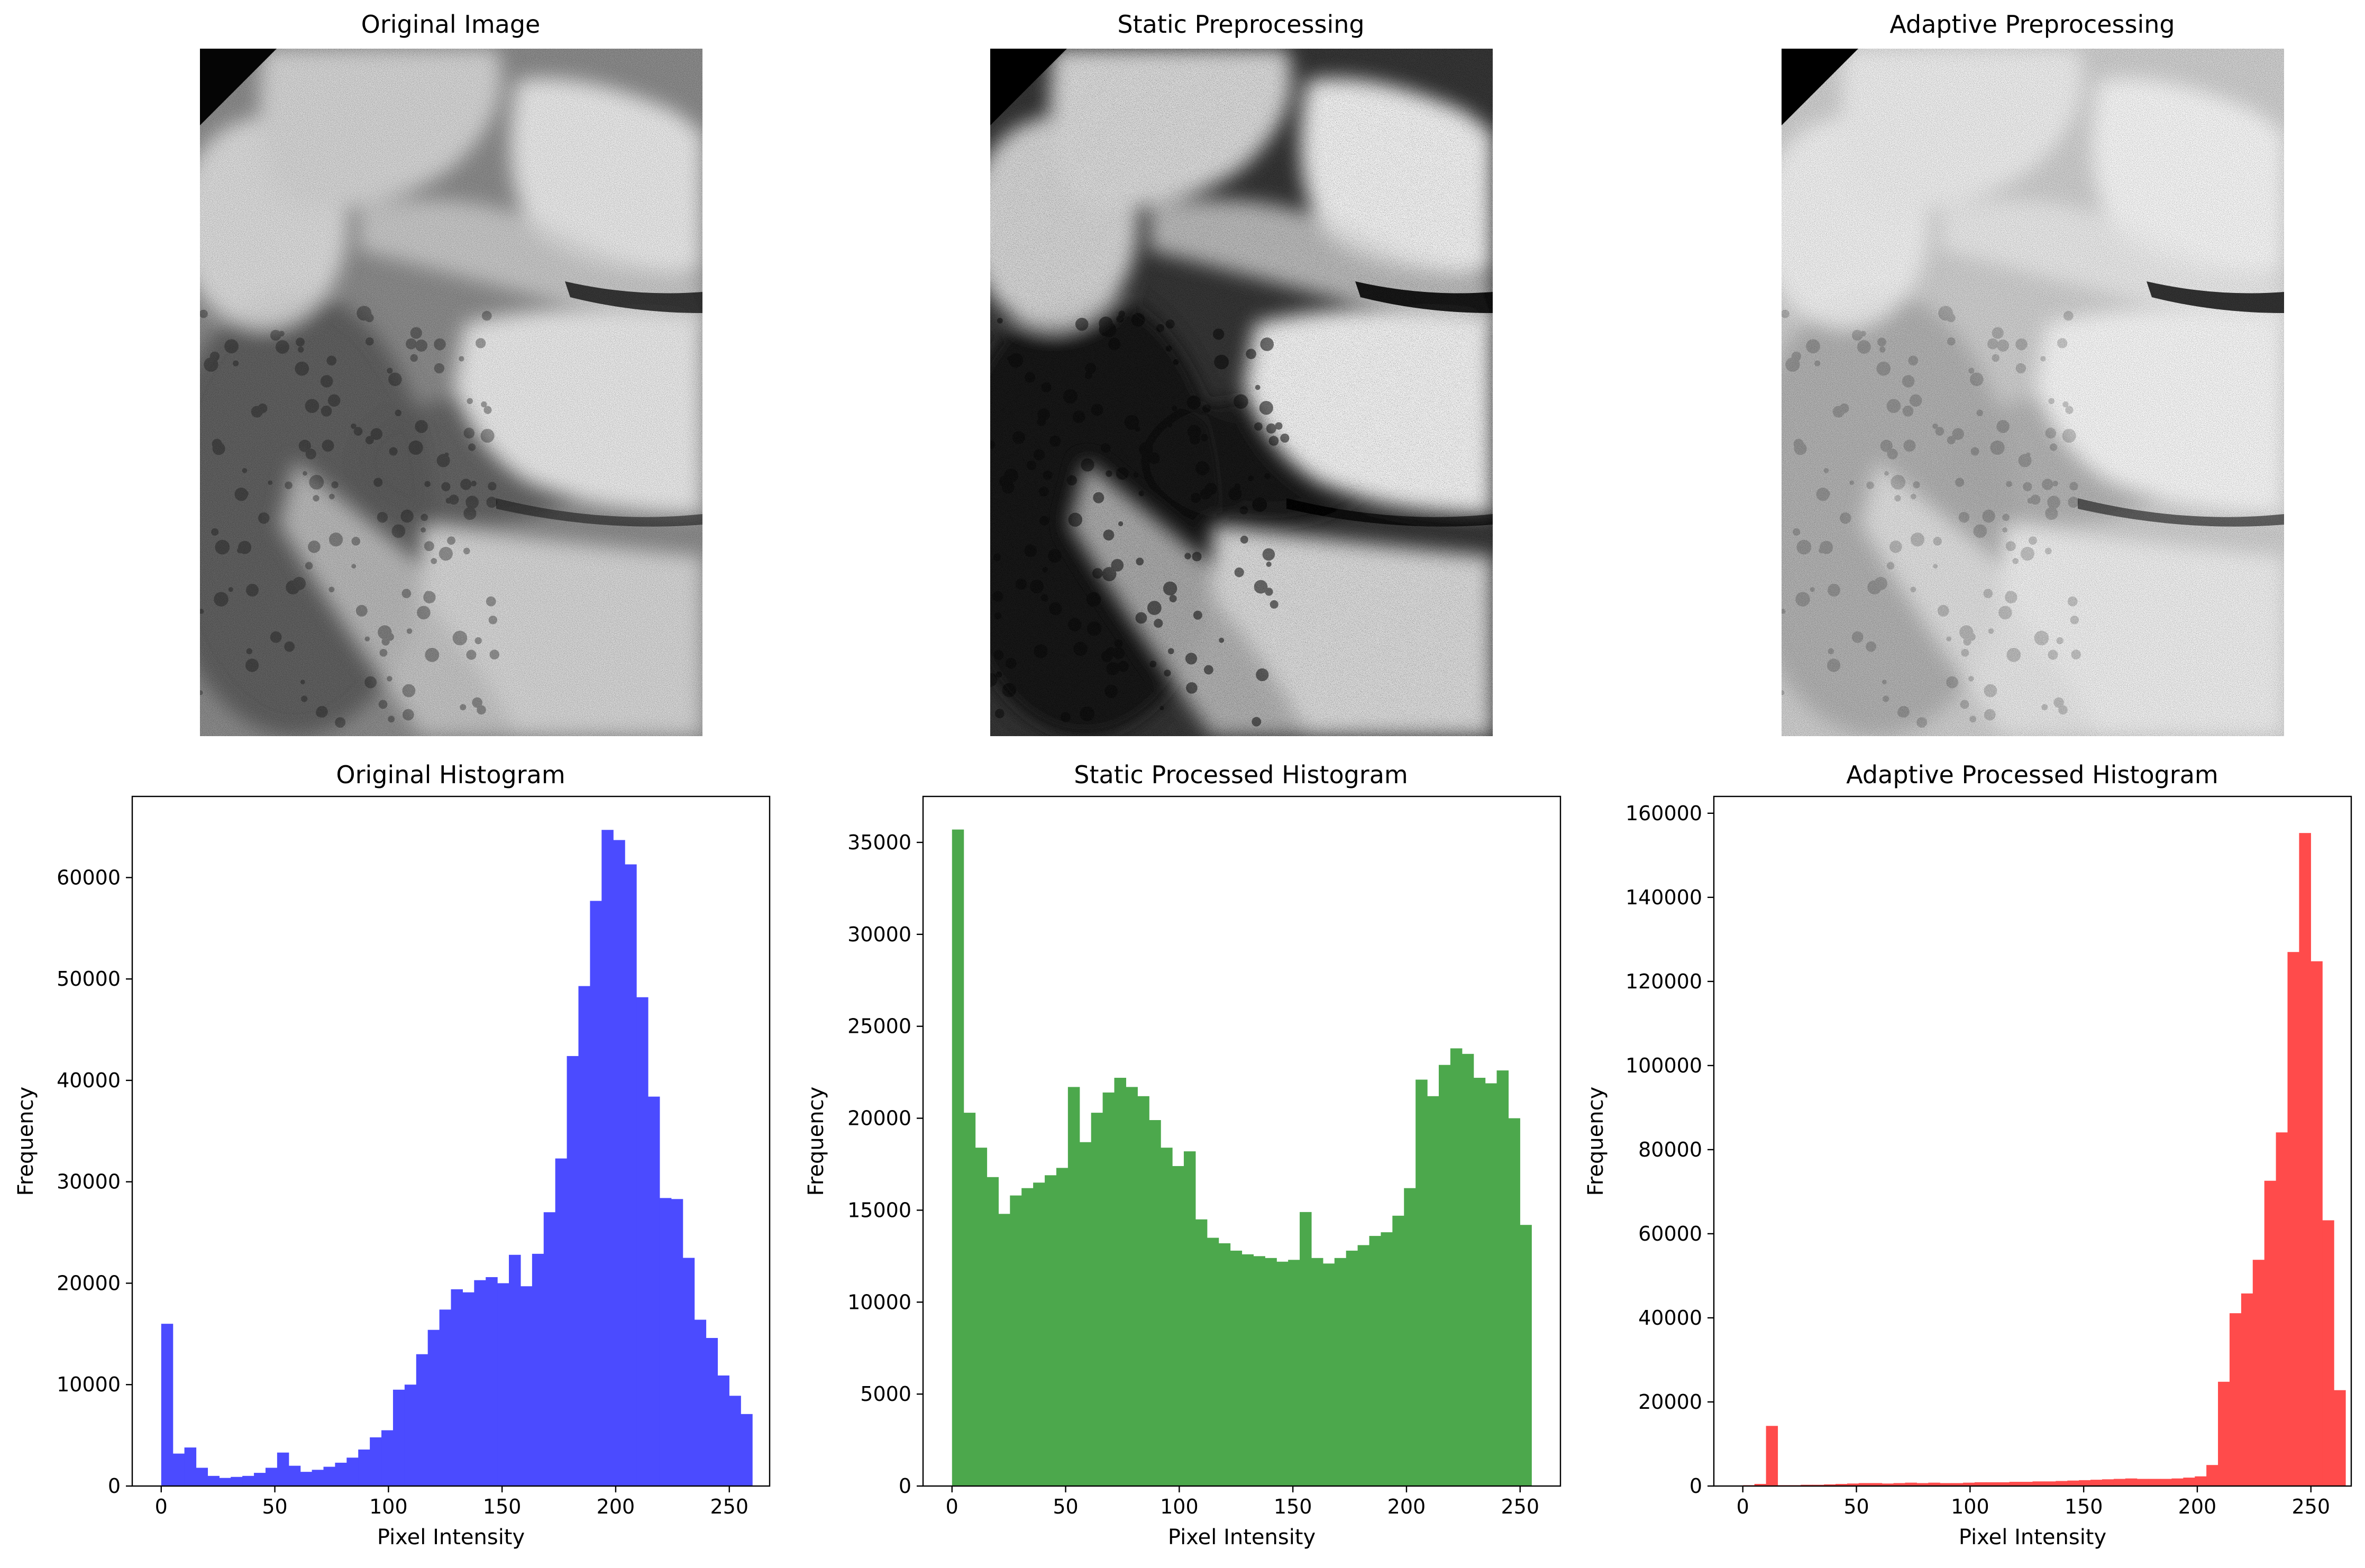  What do you see at coordinates (1065, 1506) in the screenshot?
I see `x-tick-label: 50` at bounding box center [1065, 1506].